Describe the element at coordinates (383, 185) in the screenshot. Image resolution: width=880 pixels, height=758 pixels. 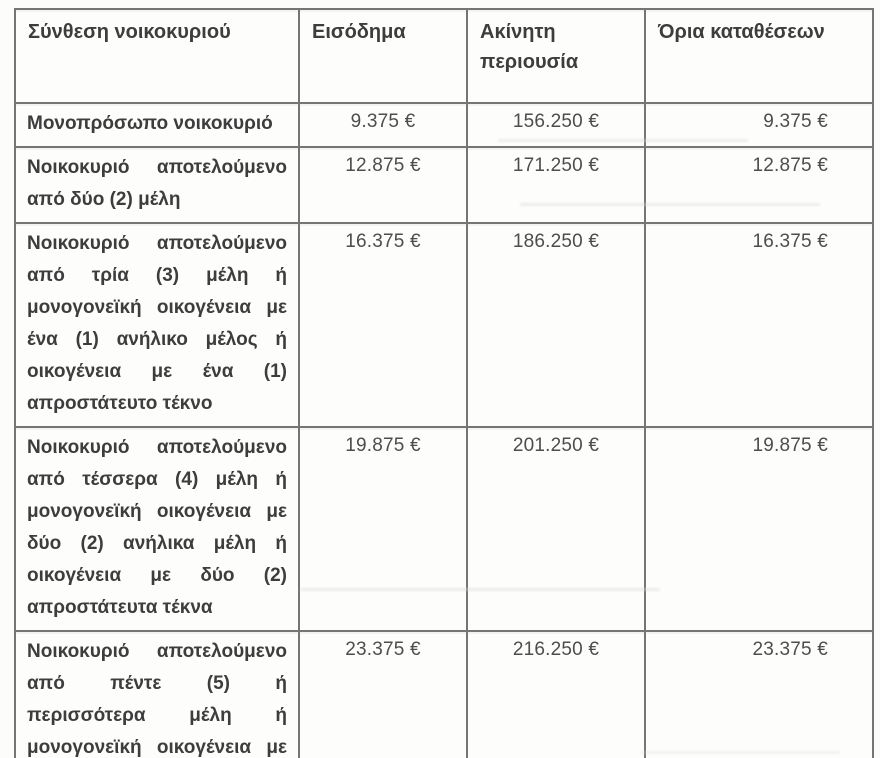
I see `cell-income: 12.875 €` at that location.